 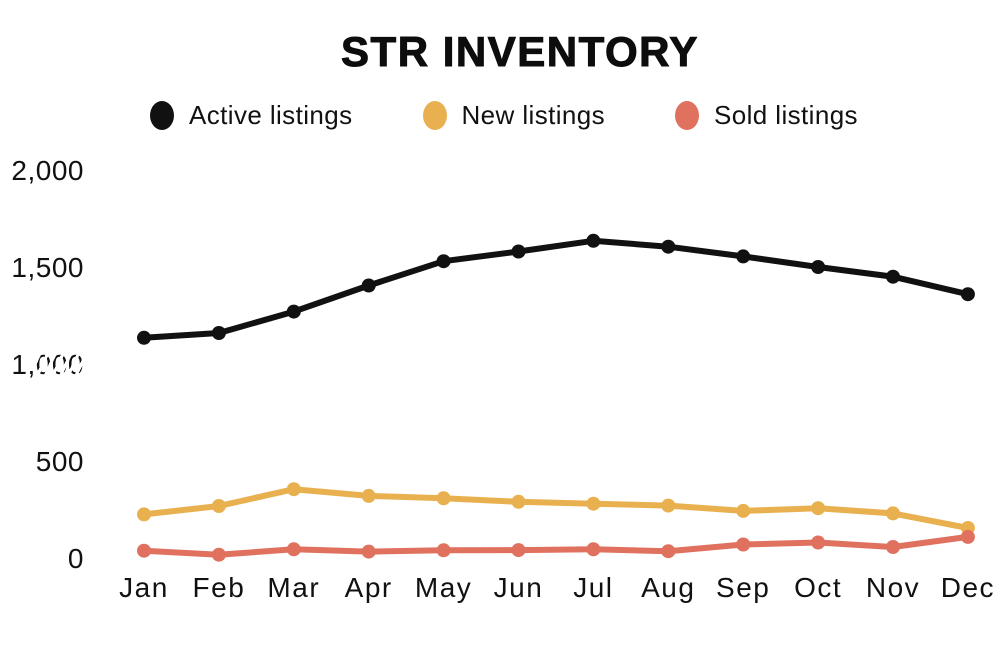 What do you see at coordinates (593, 240) in the screenshot?
I see `data-point-active-listings-jul` at bounding box center [593, 240].